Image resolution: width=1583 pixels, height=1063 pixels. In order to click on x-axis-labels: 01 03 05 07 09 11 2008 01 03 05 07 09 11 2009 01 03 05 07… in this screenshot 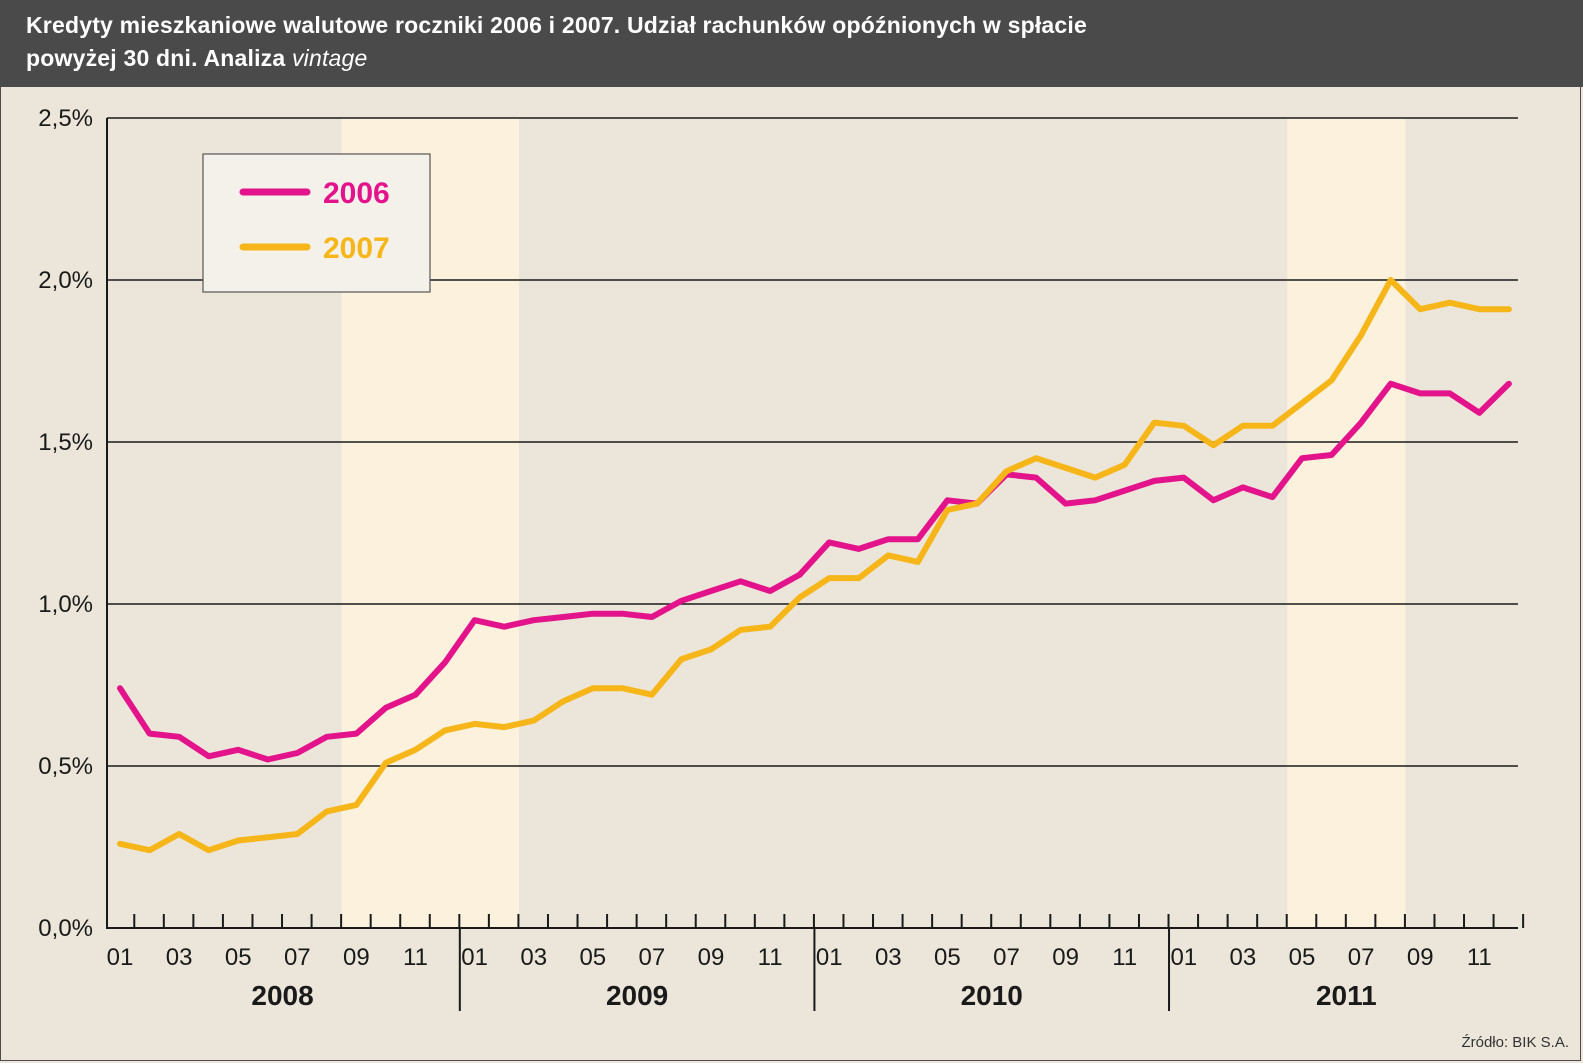, I will do `click(799, 977)`.